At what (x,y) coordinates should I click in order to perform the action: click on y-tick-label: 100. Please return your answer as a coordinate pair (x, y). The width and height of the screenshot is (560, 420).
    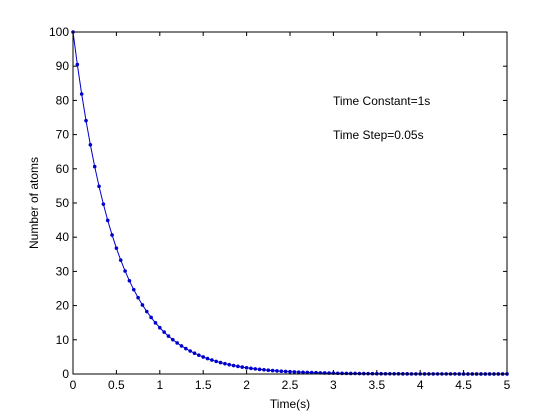
    Looking at the image, I should click on (59, 32).